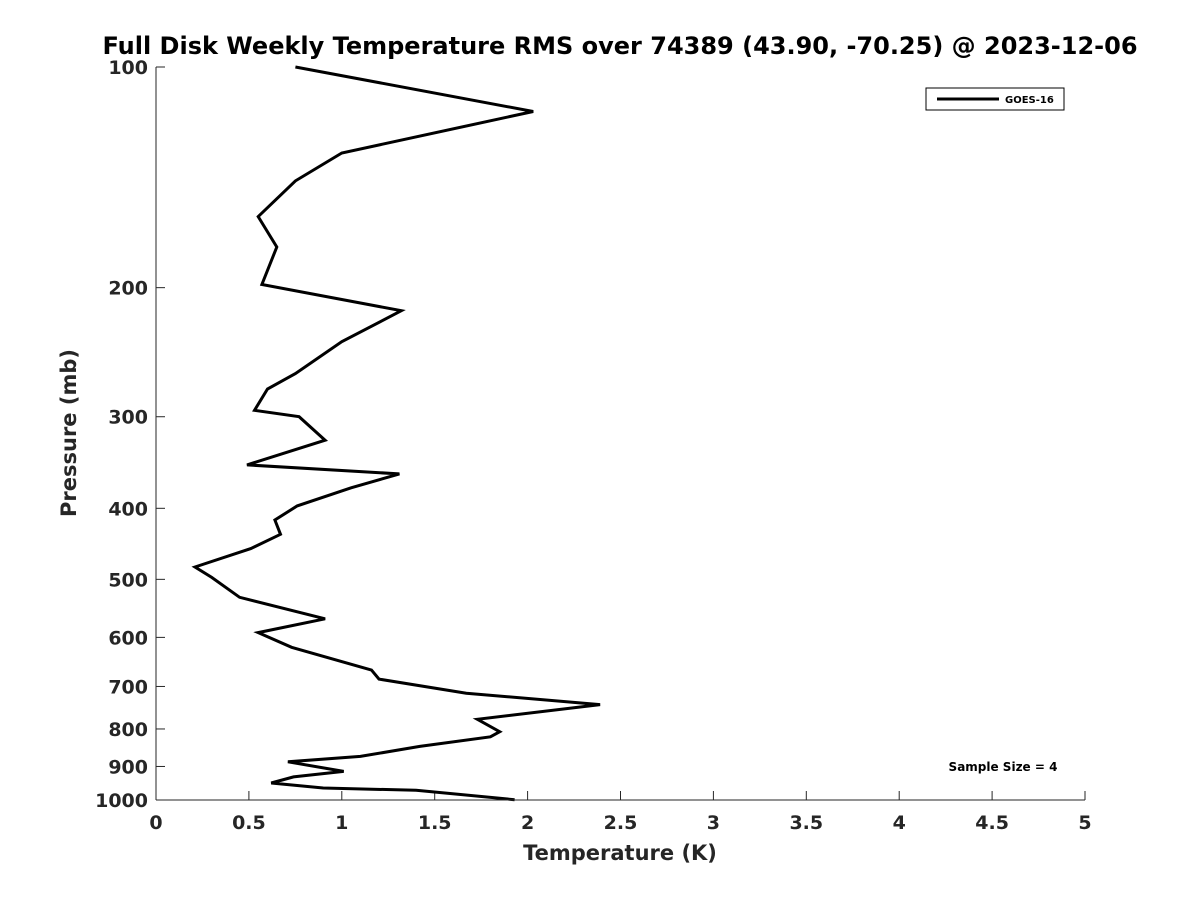 This screenshot has height=900, width=1200. What do you see at coordinates (1084, 823) in the screenshot?
I see `x-tick-label: 5` at bounding box center [1084, 823].